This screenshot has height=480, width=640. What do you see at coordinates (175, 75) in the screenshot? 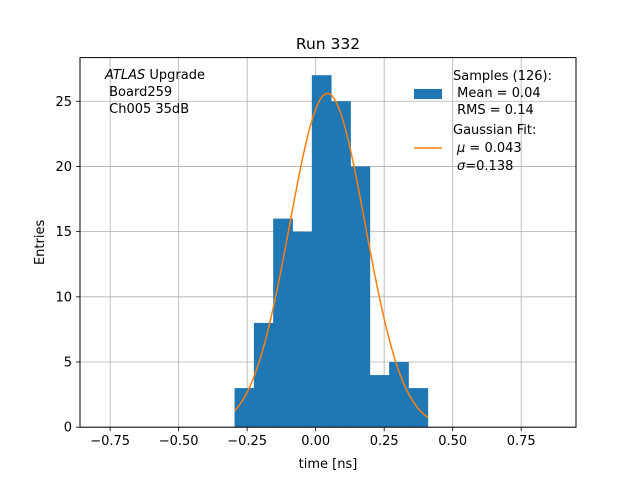
I see `annotation-upgrade: Upgrade` at bounding box center [175, 75].